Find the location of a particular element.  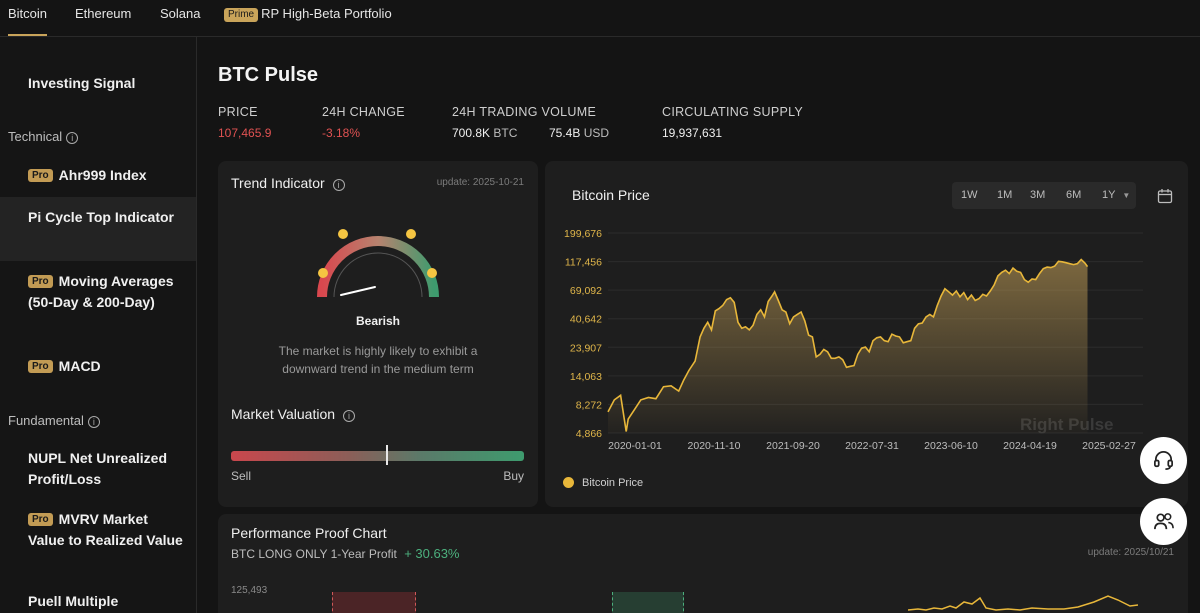

valuation-buy-label: Buy is located at coordinates (513, 476).